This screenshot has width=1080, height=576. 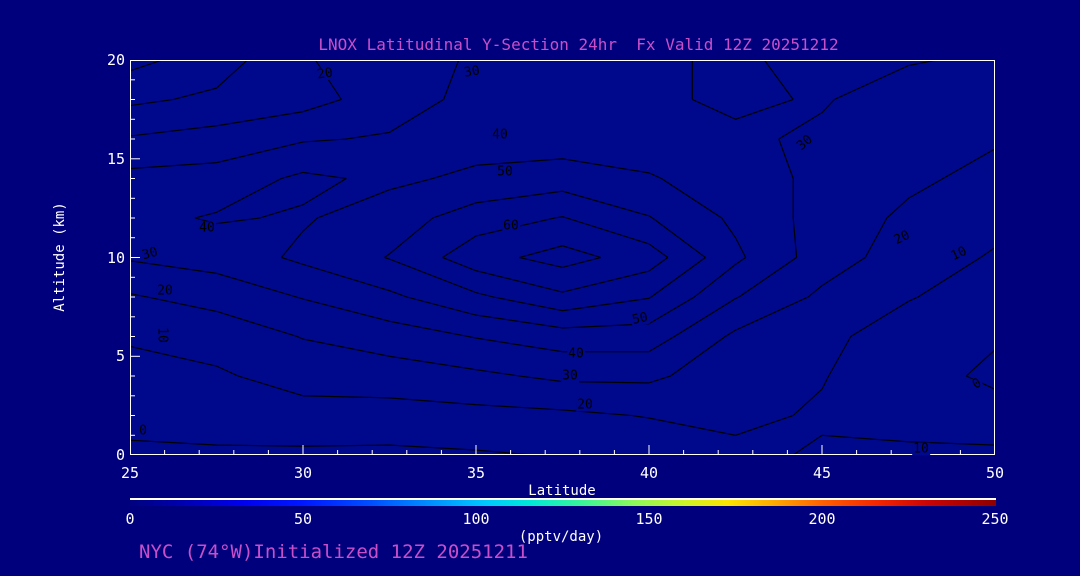 I want to click on x-tick-label: 30, so click(x=303, y=473).